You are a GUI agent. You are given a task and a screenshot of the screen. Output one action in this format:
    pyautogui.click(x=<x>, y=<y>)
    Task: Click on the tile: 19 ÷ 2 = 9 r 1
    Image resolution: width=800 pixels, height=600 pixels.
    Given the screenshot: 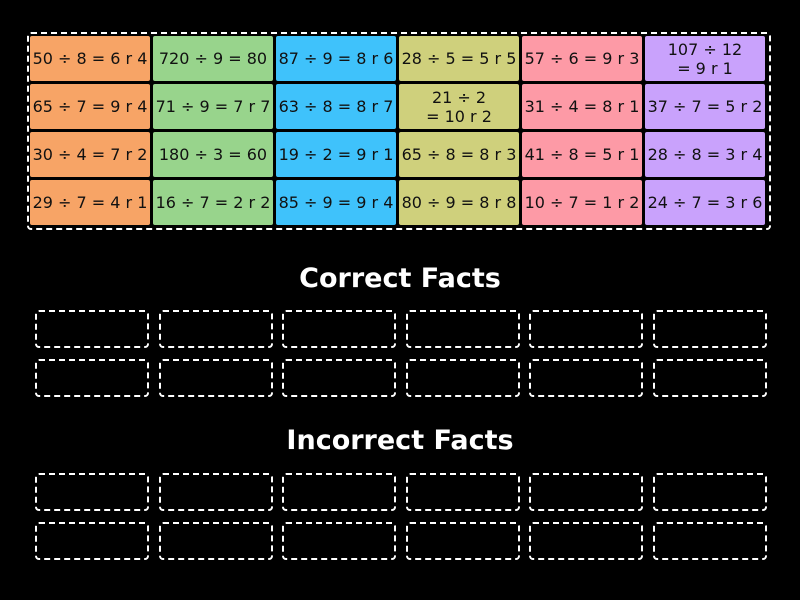 What is the action you would take?
    pyautogui.click(x=336, y=154)
    